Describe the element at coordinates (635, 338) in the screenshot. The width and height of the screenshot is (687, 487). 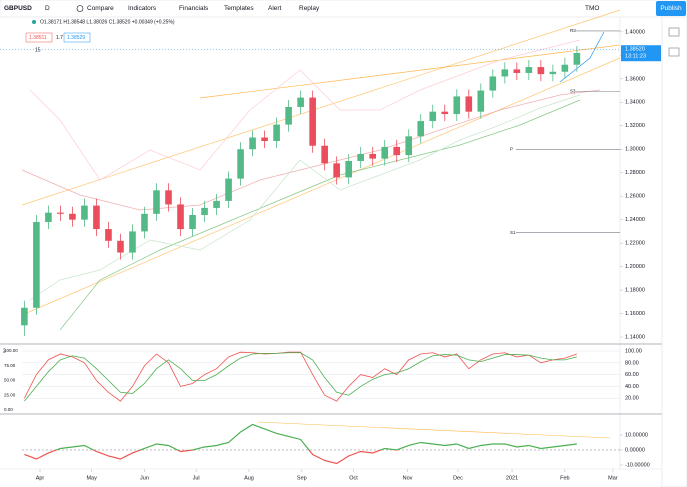
I see `y-tick-label: 1.14000` at that location.